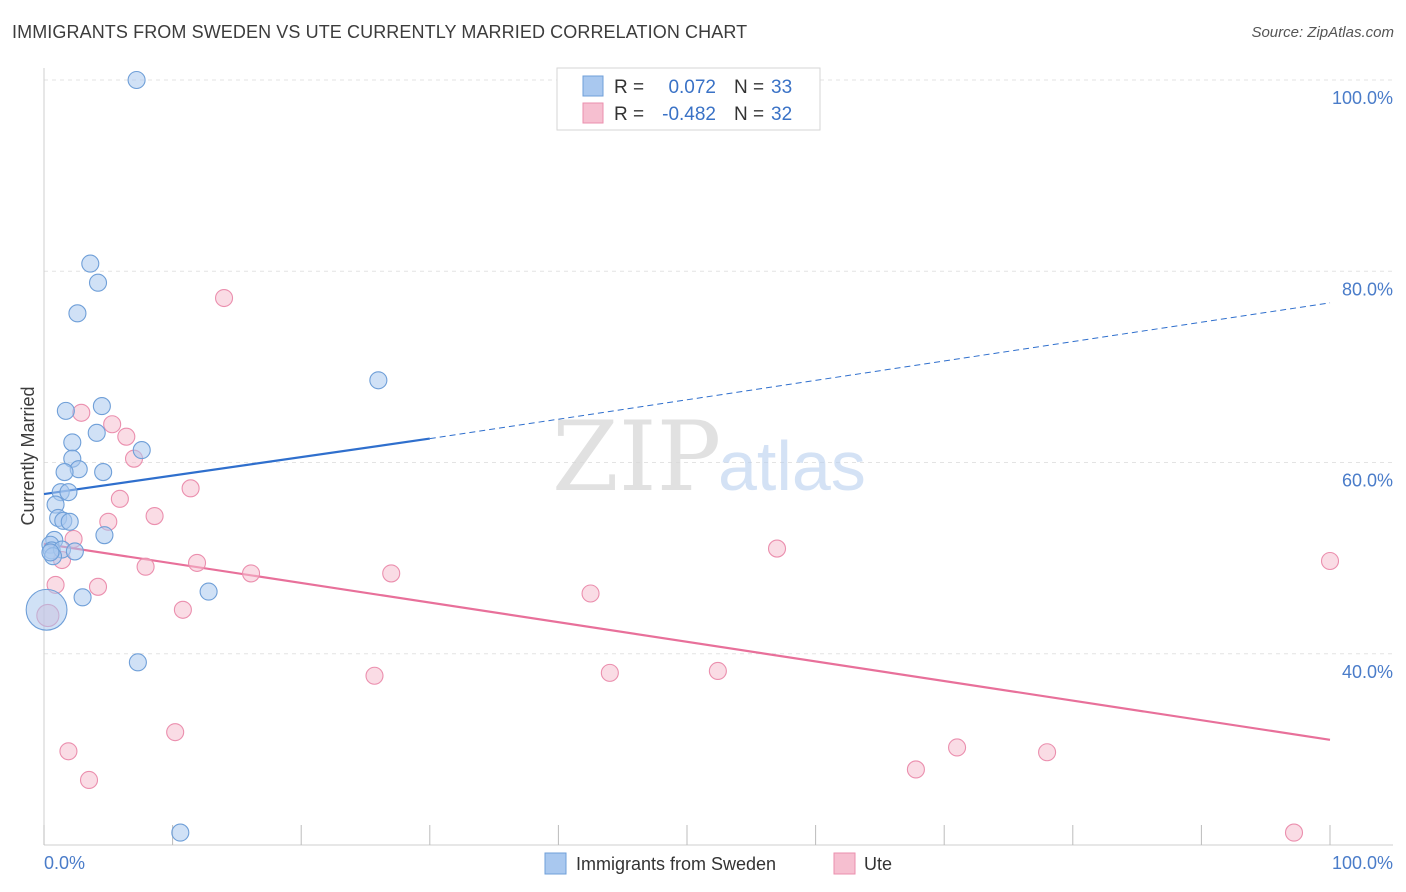  I want to click on correlation-legend: R = 0.072 N = 33 R = -0.482 N = 32, so click(688, 99).